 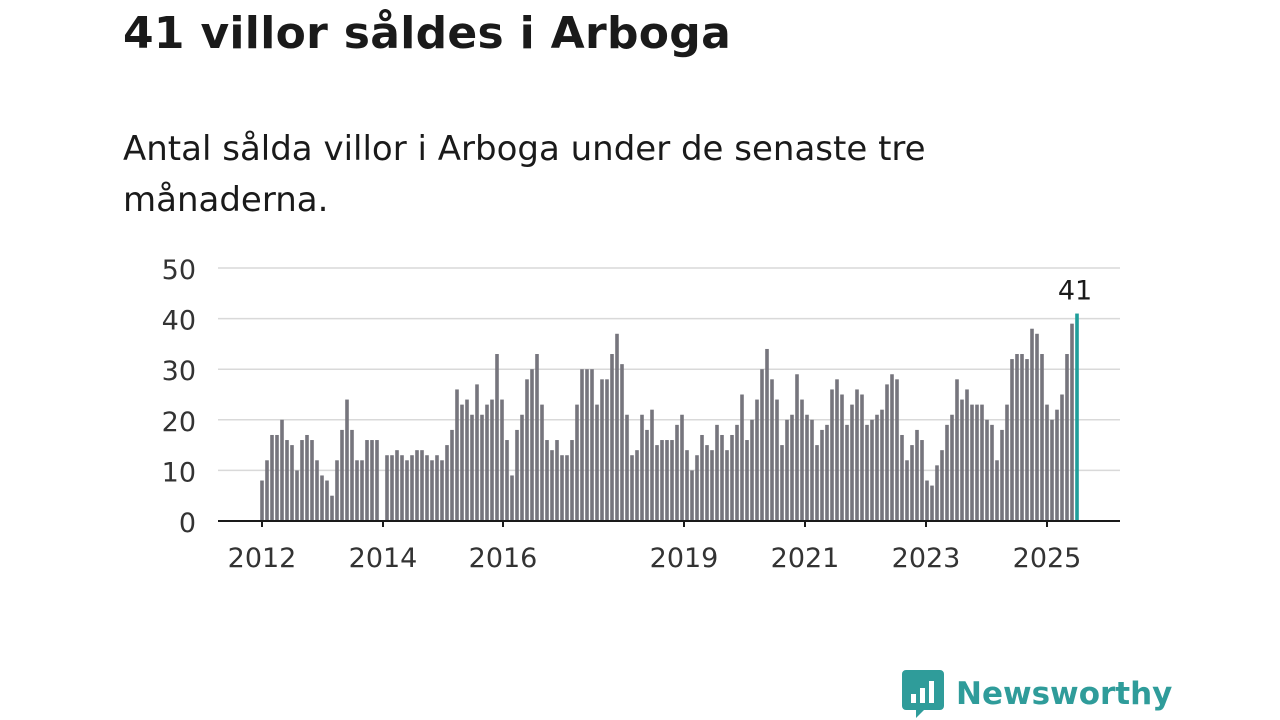 I want to click on x-tick-label: 2023, so click(x=926, y=558).